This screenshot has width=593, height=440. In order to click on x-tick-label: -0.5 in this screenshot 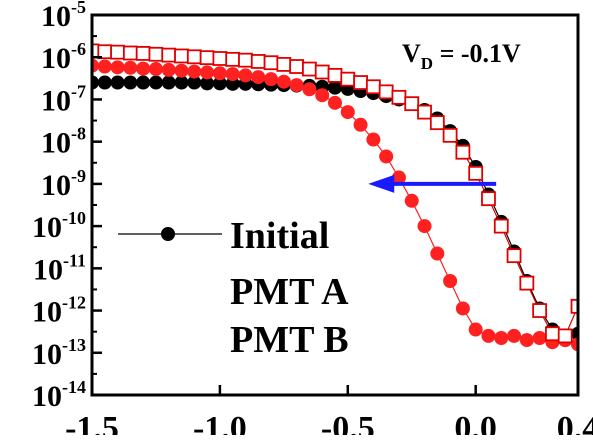, I will do `click(348, 422)`.